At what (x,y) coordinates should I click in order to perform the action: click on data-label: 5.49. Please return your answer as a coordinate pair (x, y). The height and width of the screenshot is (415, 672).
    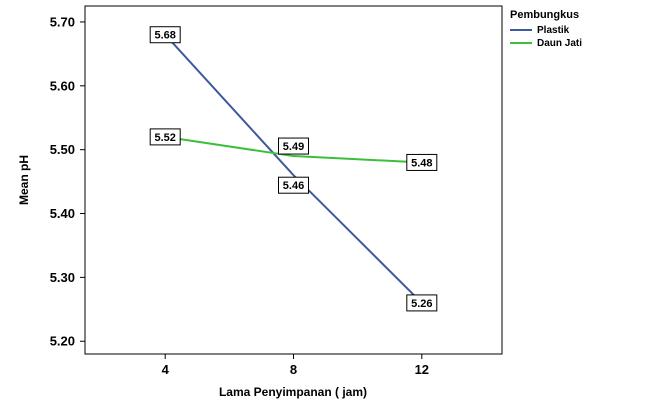
    Looking at the image, I should click on (293, 146).